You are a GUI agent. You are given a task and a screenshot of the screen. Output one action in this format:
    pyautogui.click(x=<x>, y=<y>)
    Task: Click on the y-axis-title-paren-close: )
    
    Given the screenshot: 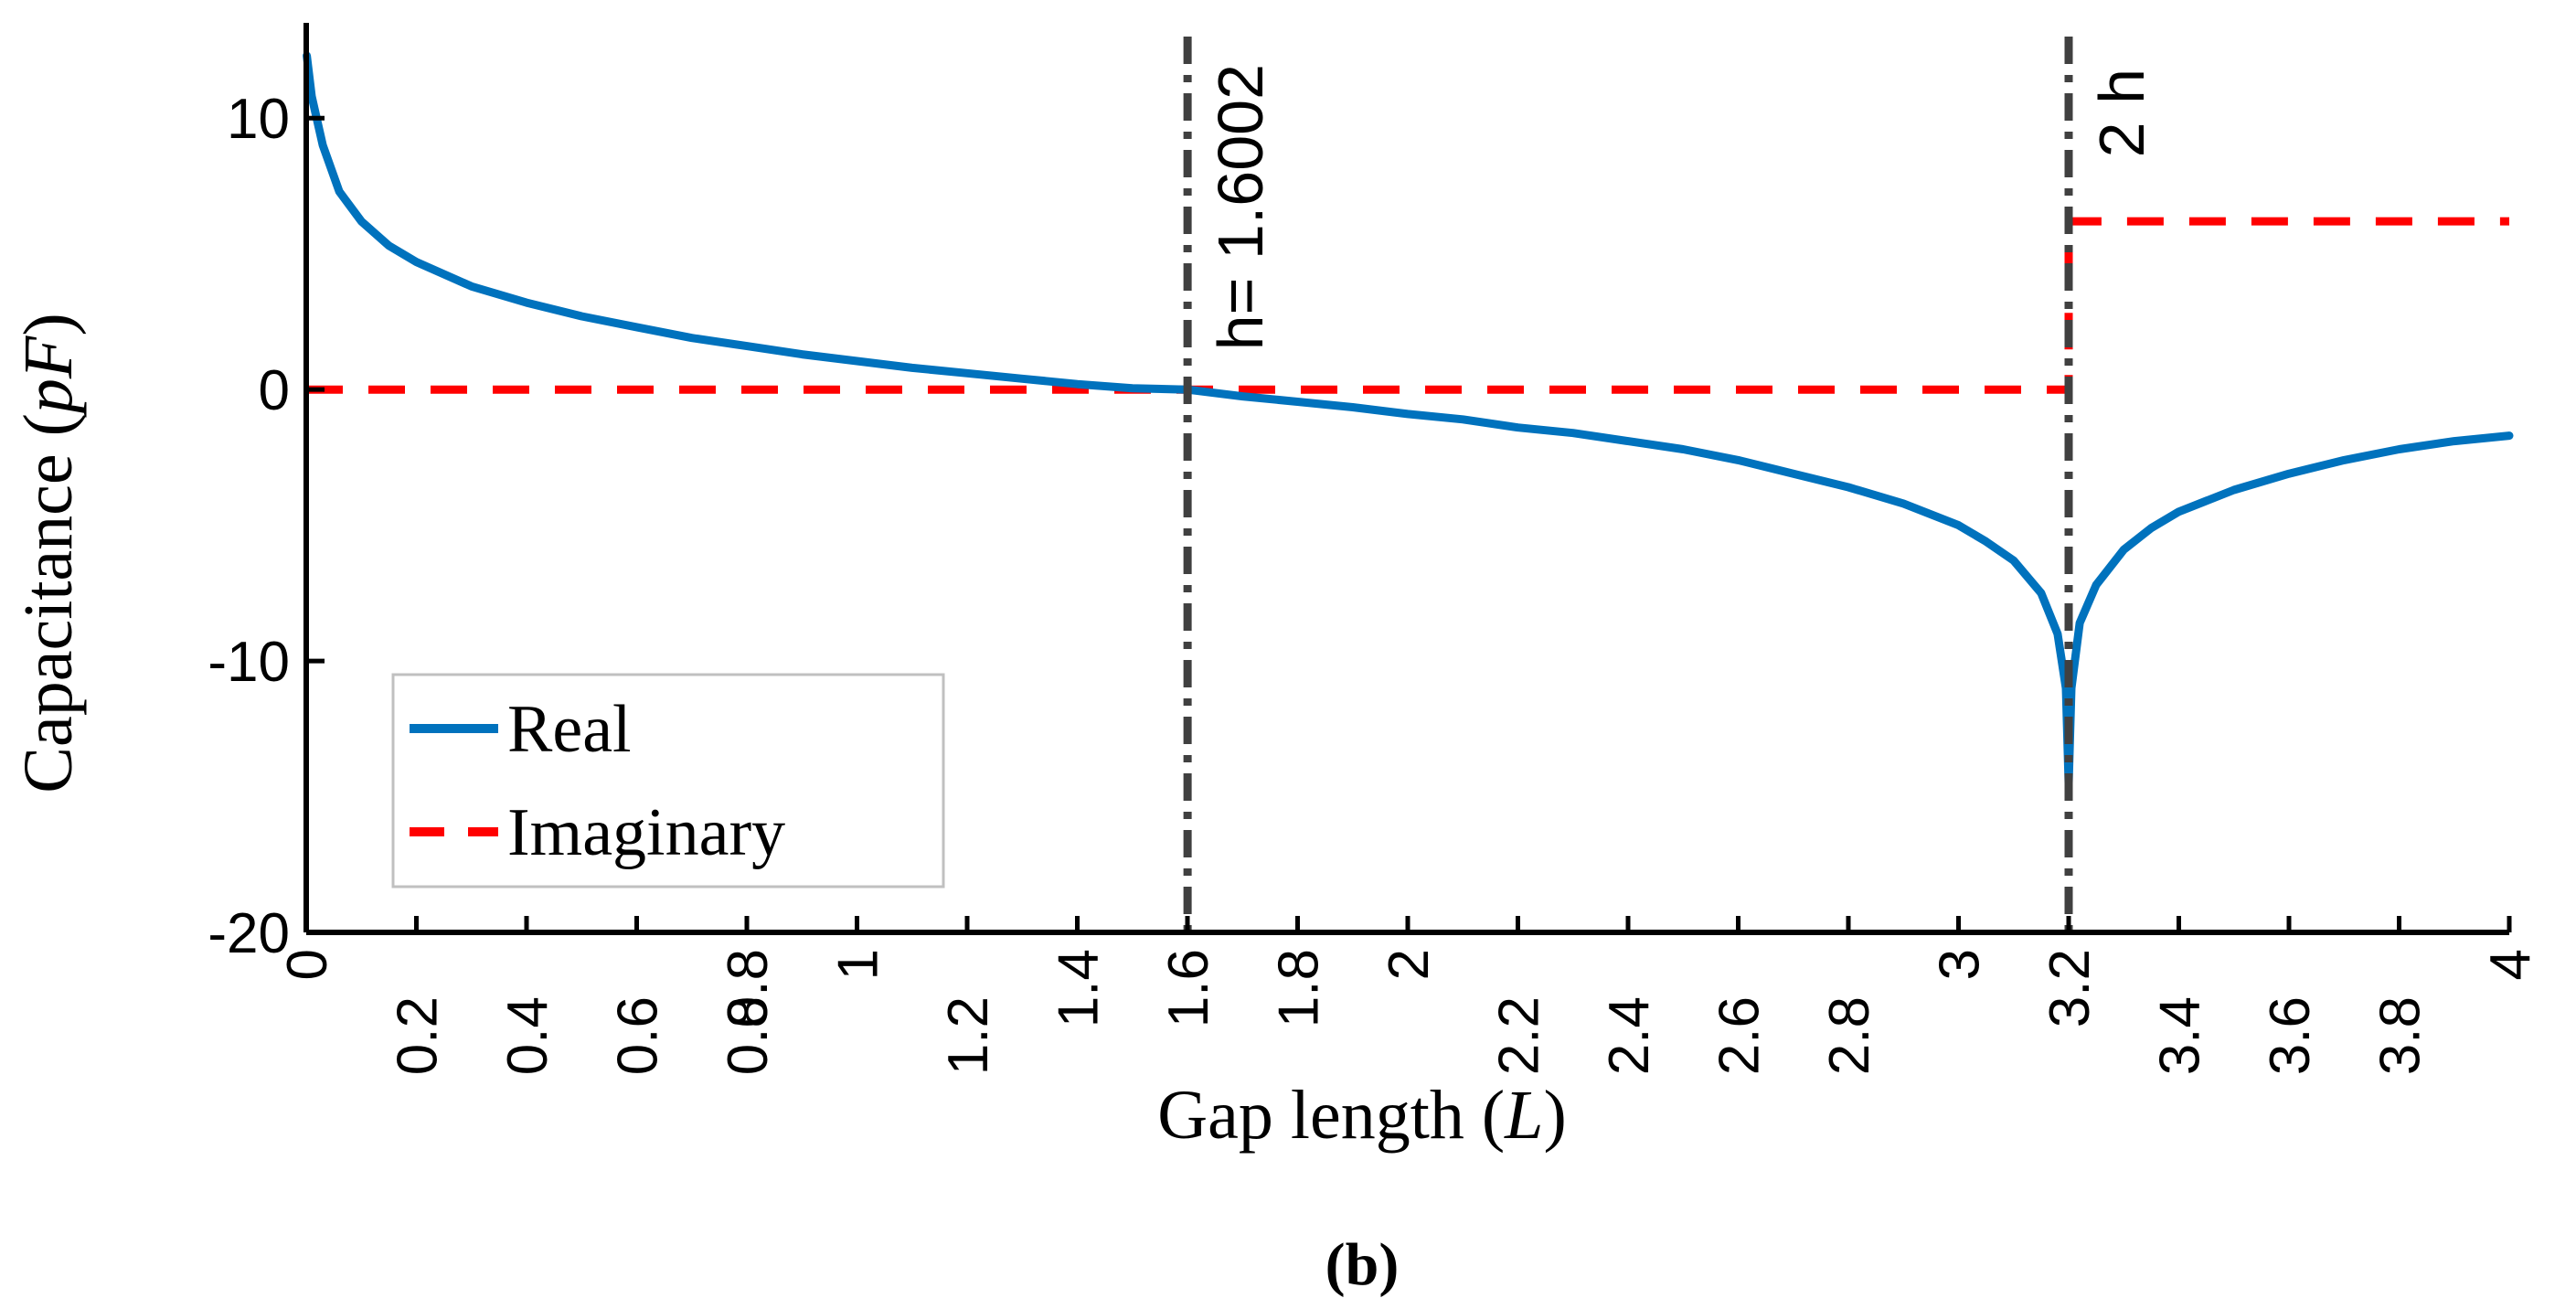 What is the action you would take?
    pyautogui.click(x=49, y=324)
    